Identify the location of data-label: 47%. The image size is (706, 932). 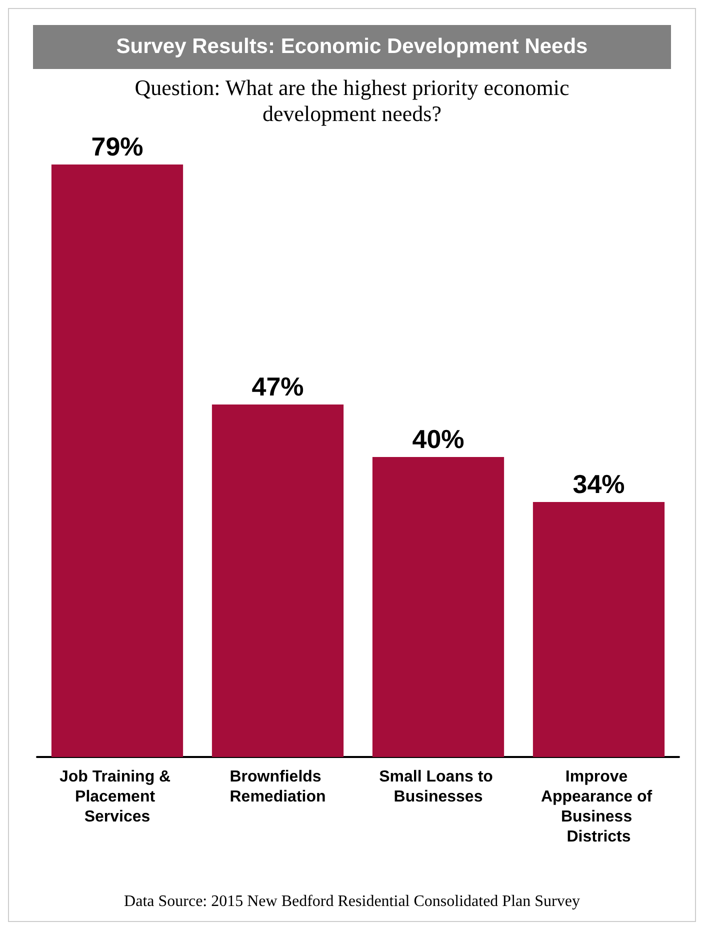
(278, 387).